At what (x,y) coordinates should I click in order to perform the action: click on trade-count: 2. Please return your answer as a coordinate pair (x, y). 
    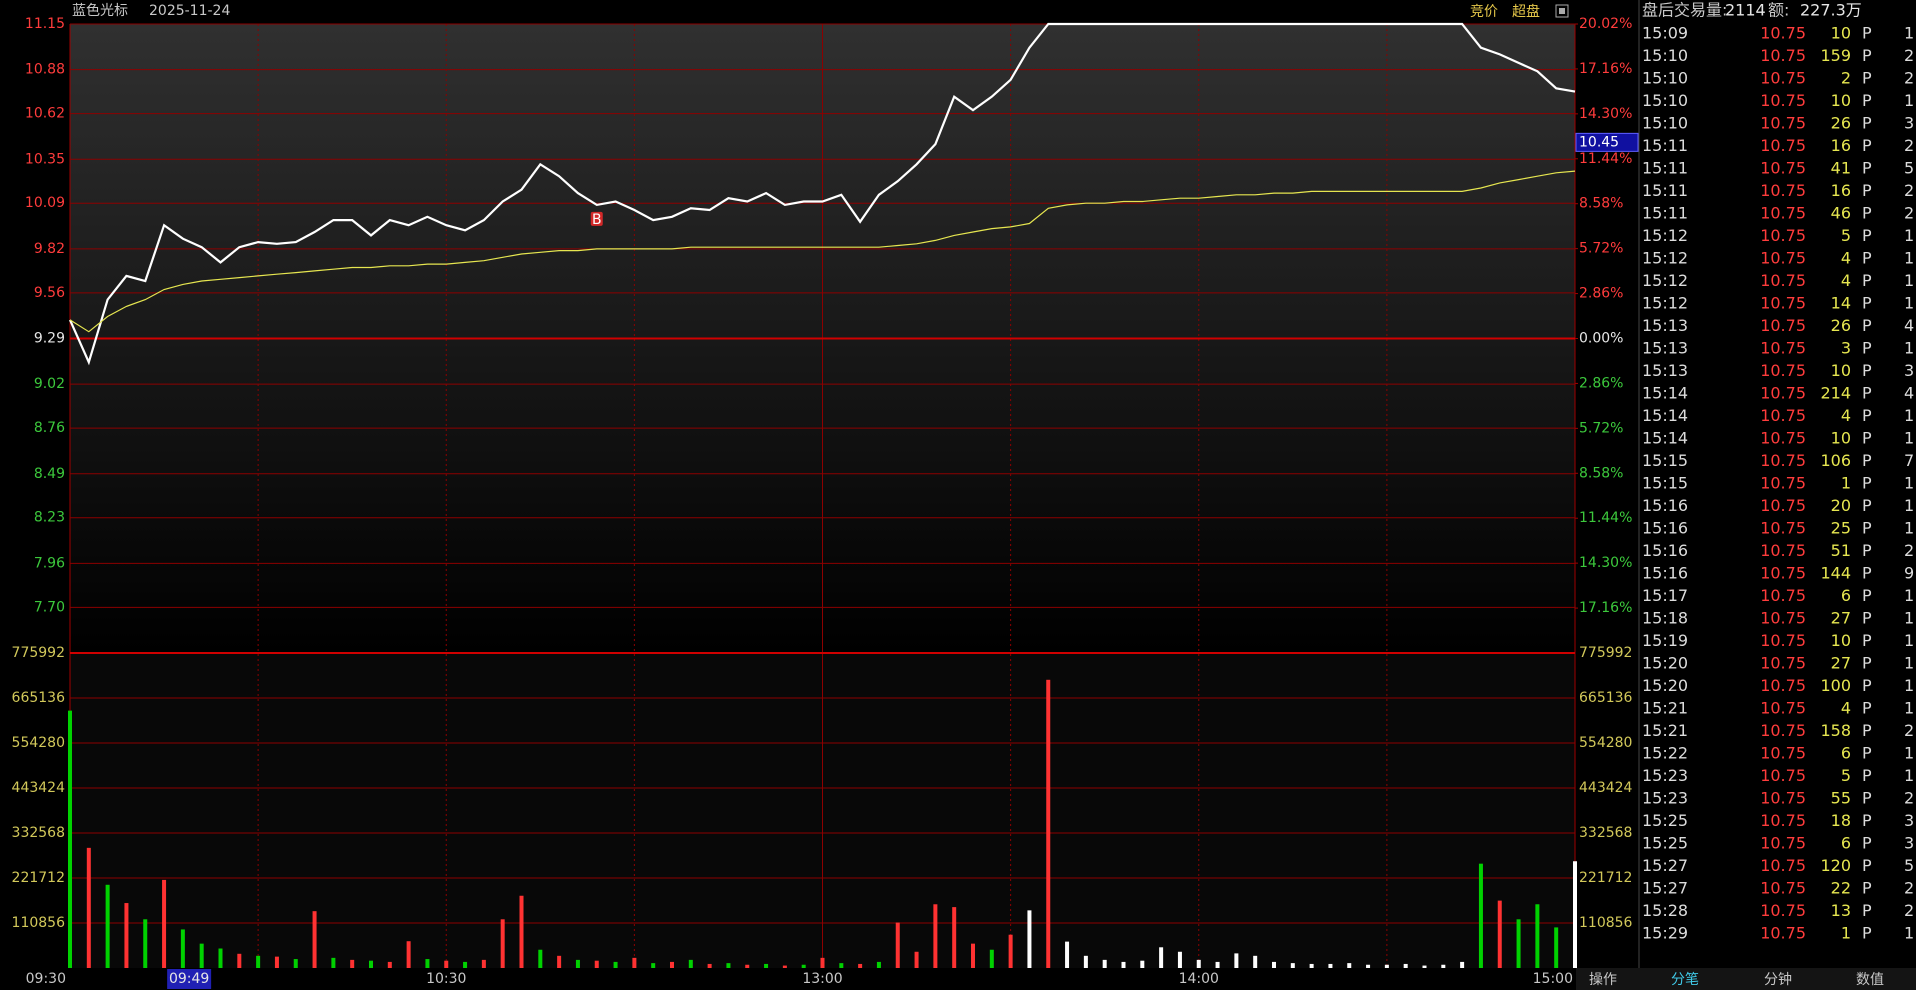
    Looking at the image, I should click on (1909, 55).